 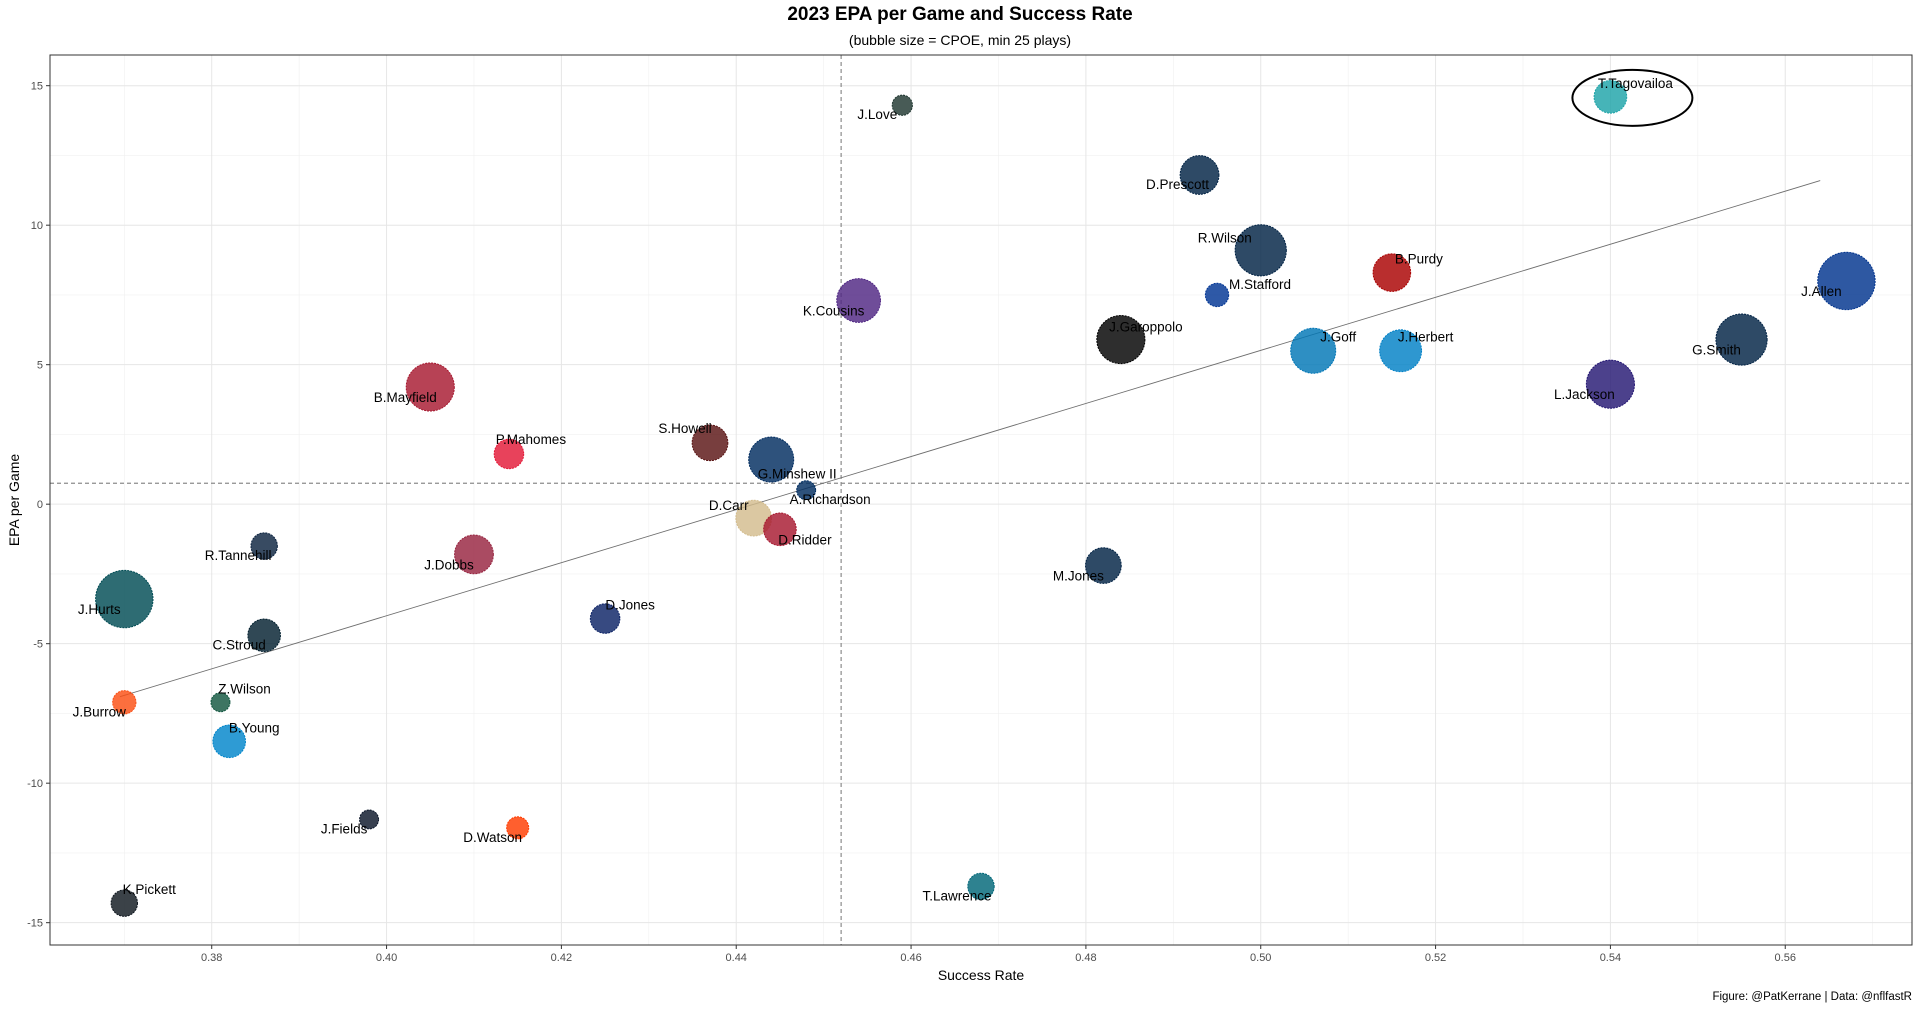 I want to click on point-label: B.Young, so click(x=254, y=727).